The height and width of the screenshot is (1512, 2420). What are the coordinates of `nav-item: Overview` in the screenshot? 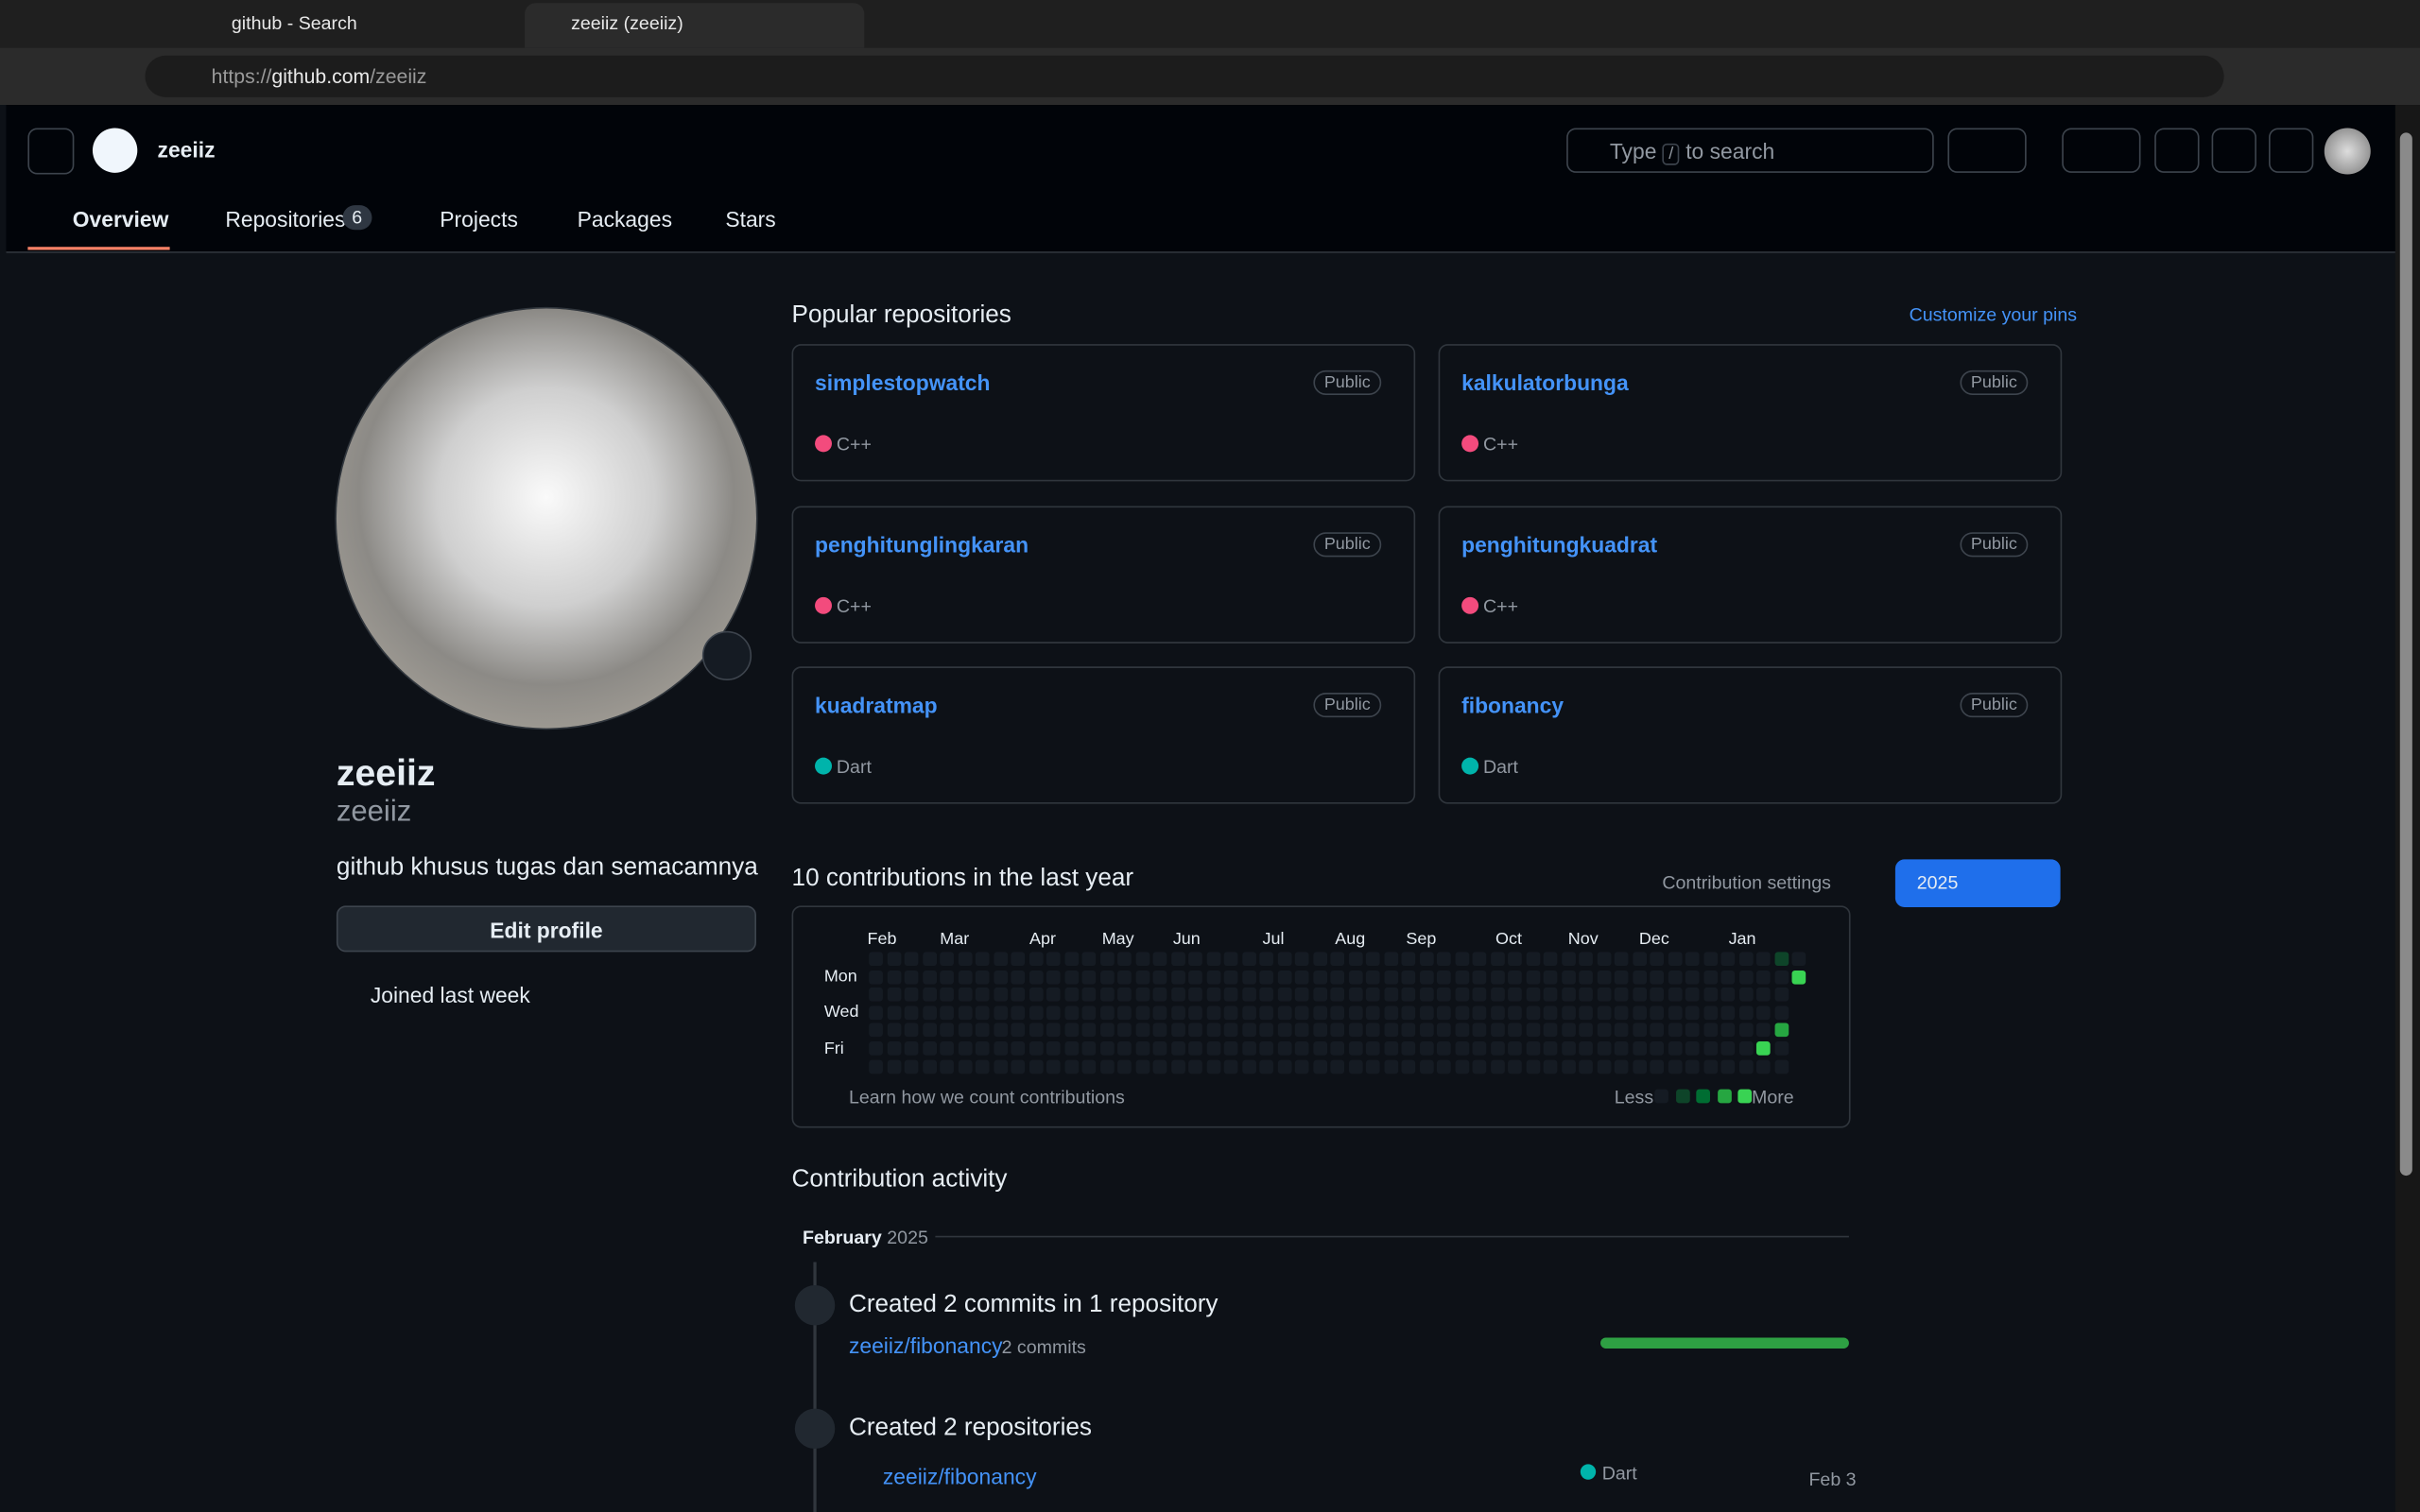 It's located at (120, 219).